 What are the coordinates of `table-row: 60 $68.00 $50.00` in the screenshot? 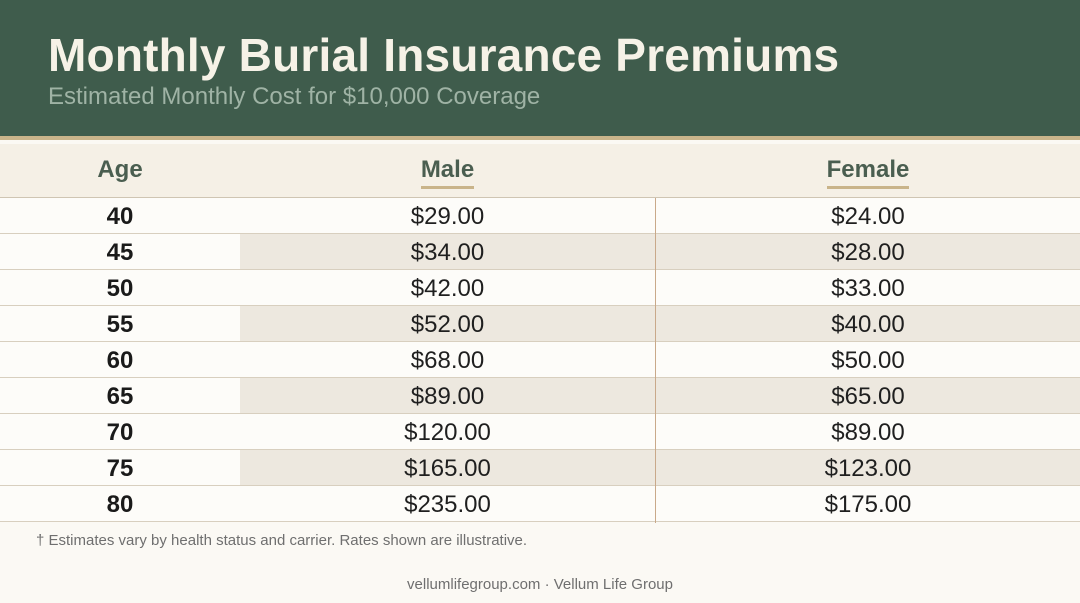 It's located at (540, 360).